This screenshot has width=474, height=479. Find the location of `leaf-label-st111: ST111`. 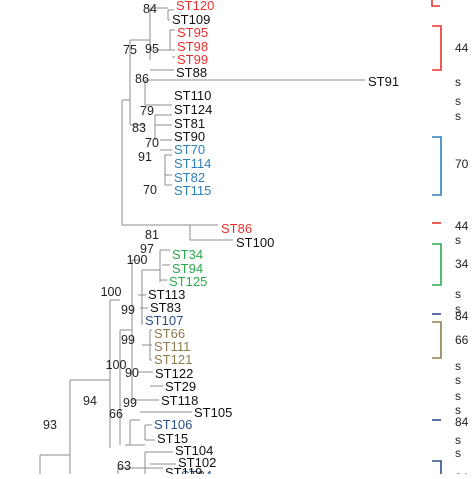

leaf-label-st111: ST111 is located at coordinates (172, 346).